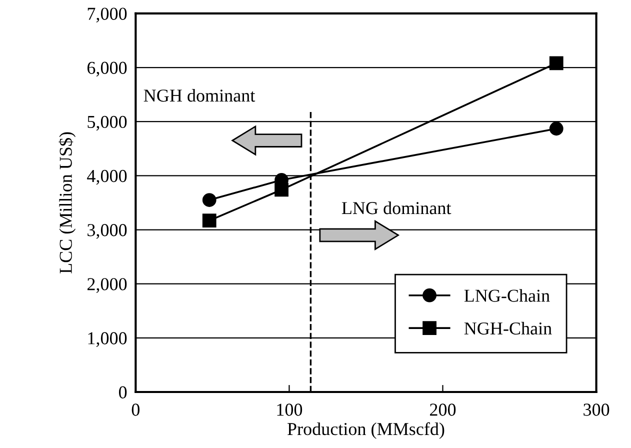 The image size is (631, 448). I want to click on x-tick-label: 100, so click(289, 410).